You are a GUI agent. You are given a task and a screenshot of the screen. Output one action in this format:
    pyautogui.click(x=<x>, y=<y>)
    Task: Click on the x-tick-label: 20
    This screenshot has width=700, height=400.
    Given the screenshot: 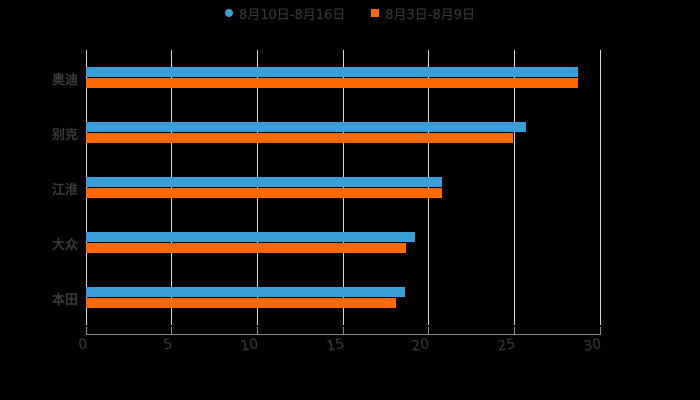 What is the action you would take?
    pyautogui.click(x=420, y=345)
    